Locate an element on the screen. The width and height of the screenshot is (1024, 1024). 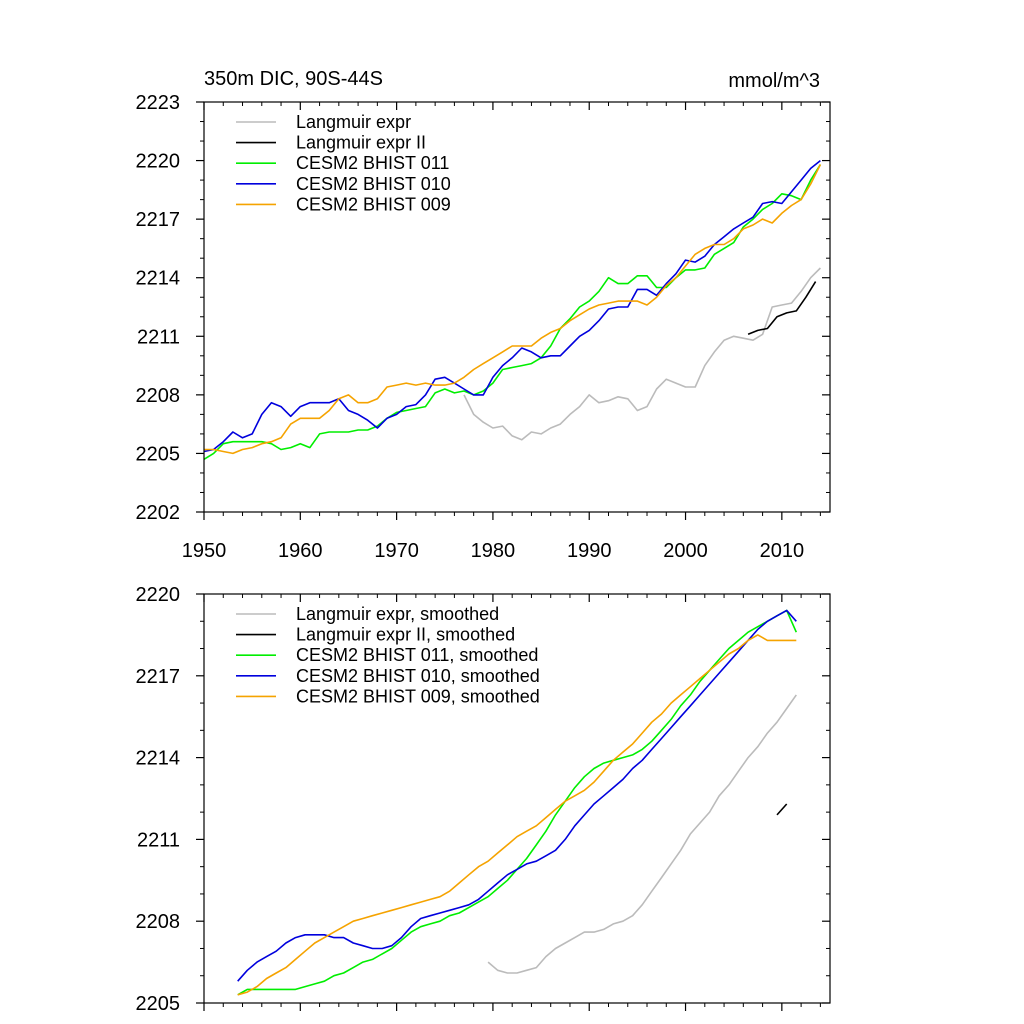
x-tick-label: 1980 is located at coordinates (493, 551).